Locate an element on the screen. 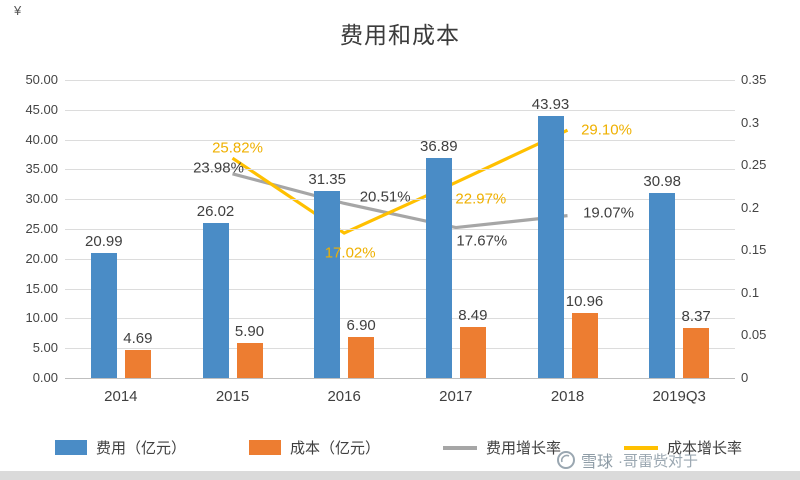  x-axis-label: 2015 is located at coordinates (232, 396).